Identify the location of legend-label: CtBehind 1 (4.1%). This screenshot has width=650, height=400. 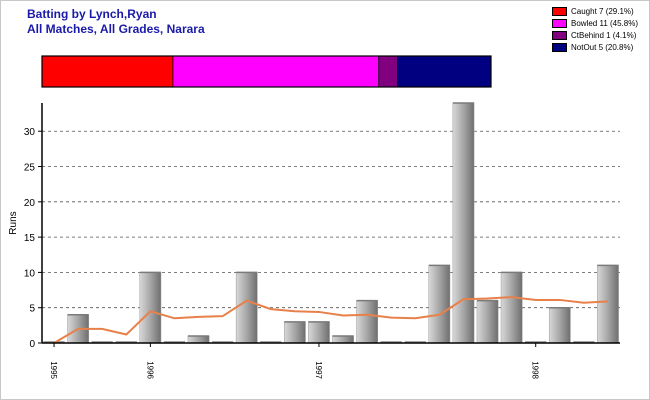
(604, 35).